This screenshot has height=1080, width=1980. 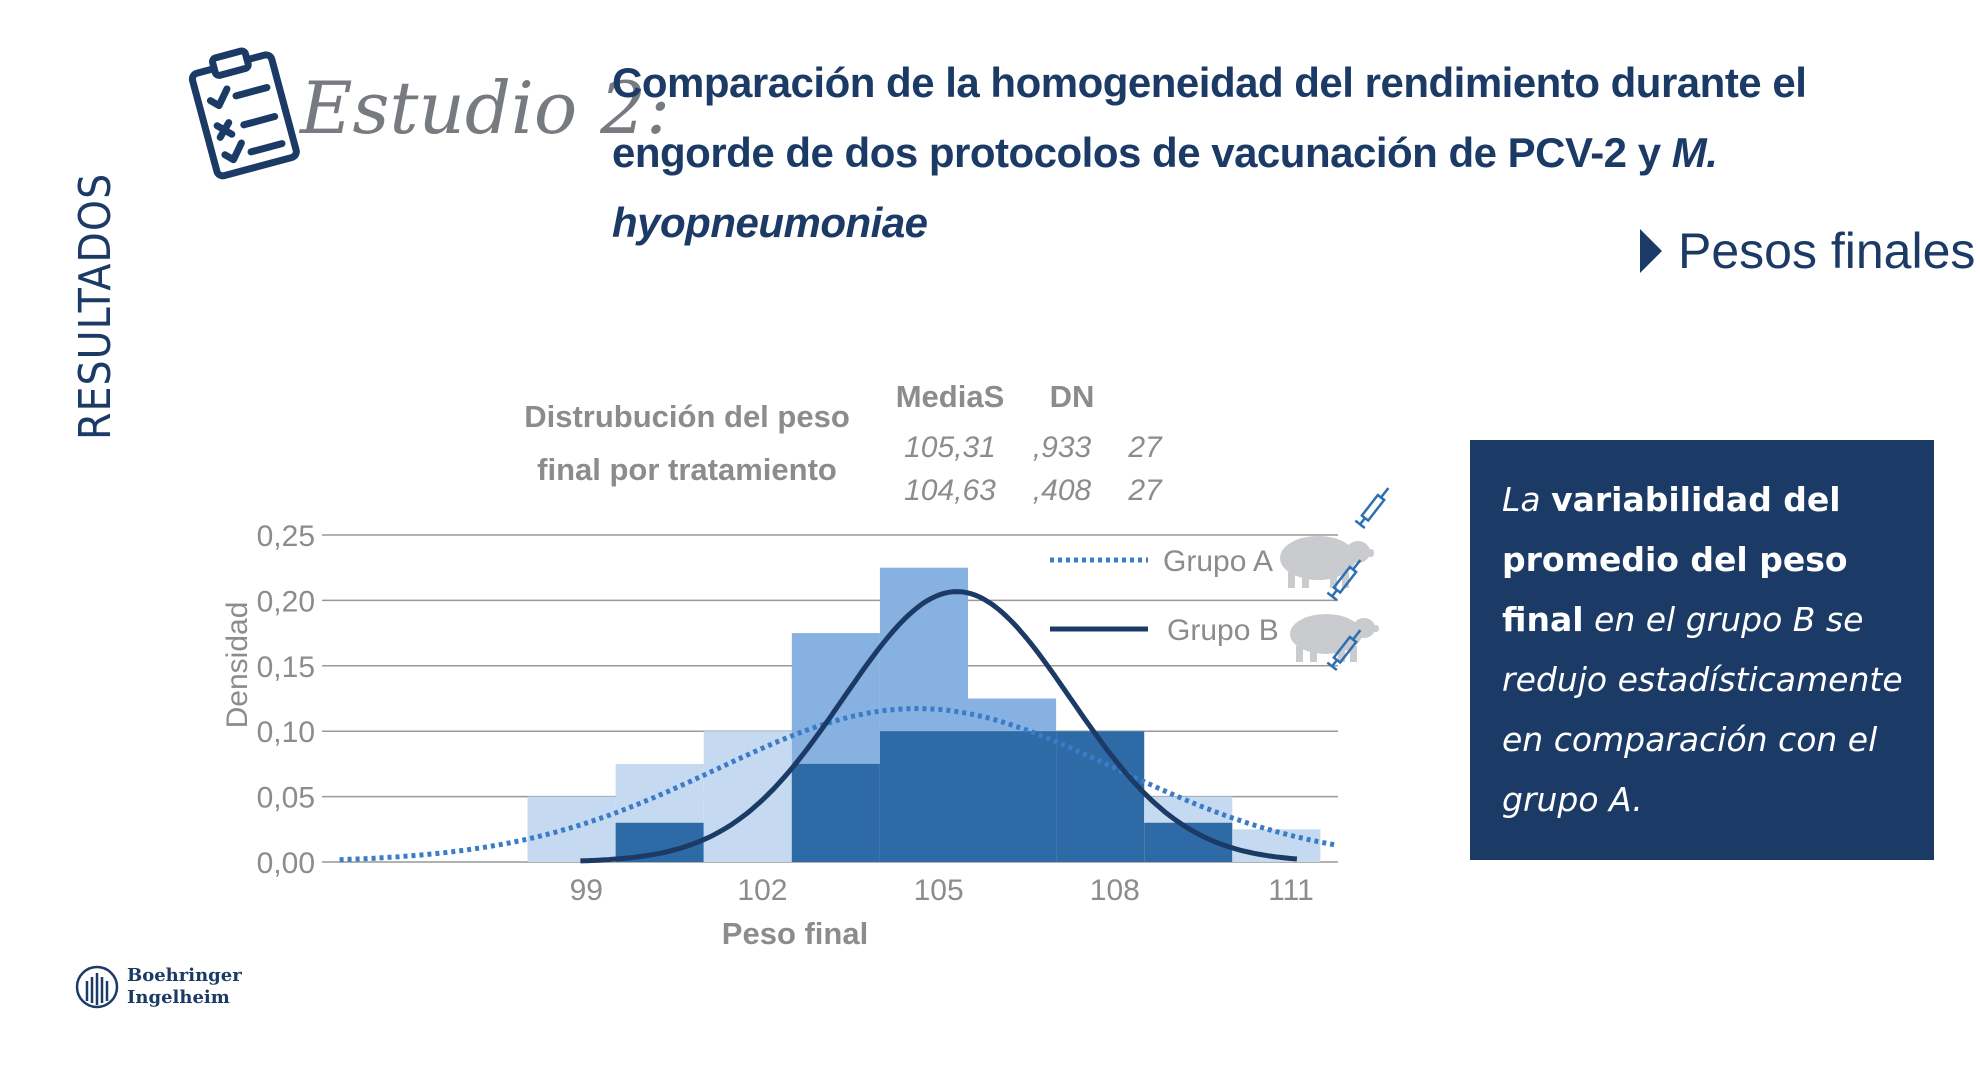 What do you see at coordinates (950, 490) in the screenshot?
I see `stats-cell: 104,63` at bounding box center [950, 490].